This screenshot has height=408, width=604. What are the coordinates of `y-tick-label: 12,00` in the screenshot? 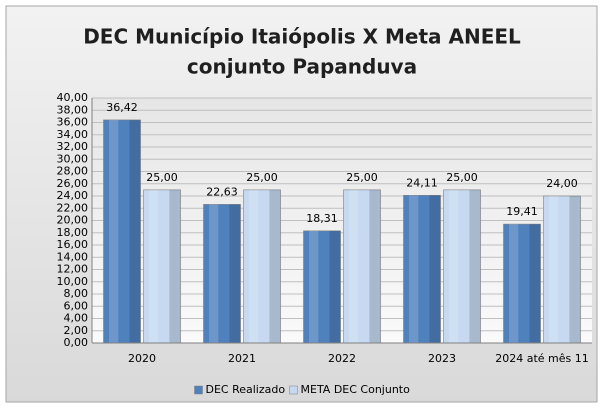 It's located at (73, 269).